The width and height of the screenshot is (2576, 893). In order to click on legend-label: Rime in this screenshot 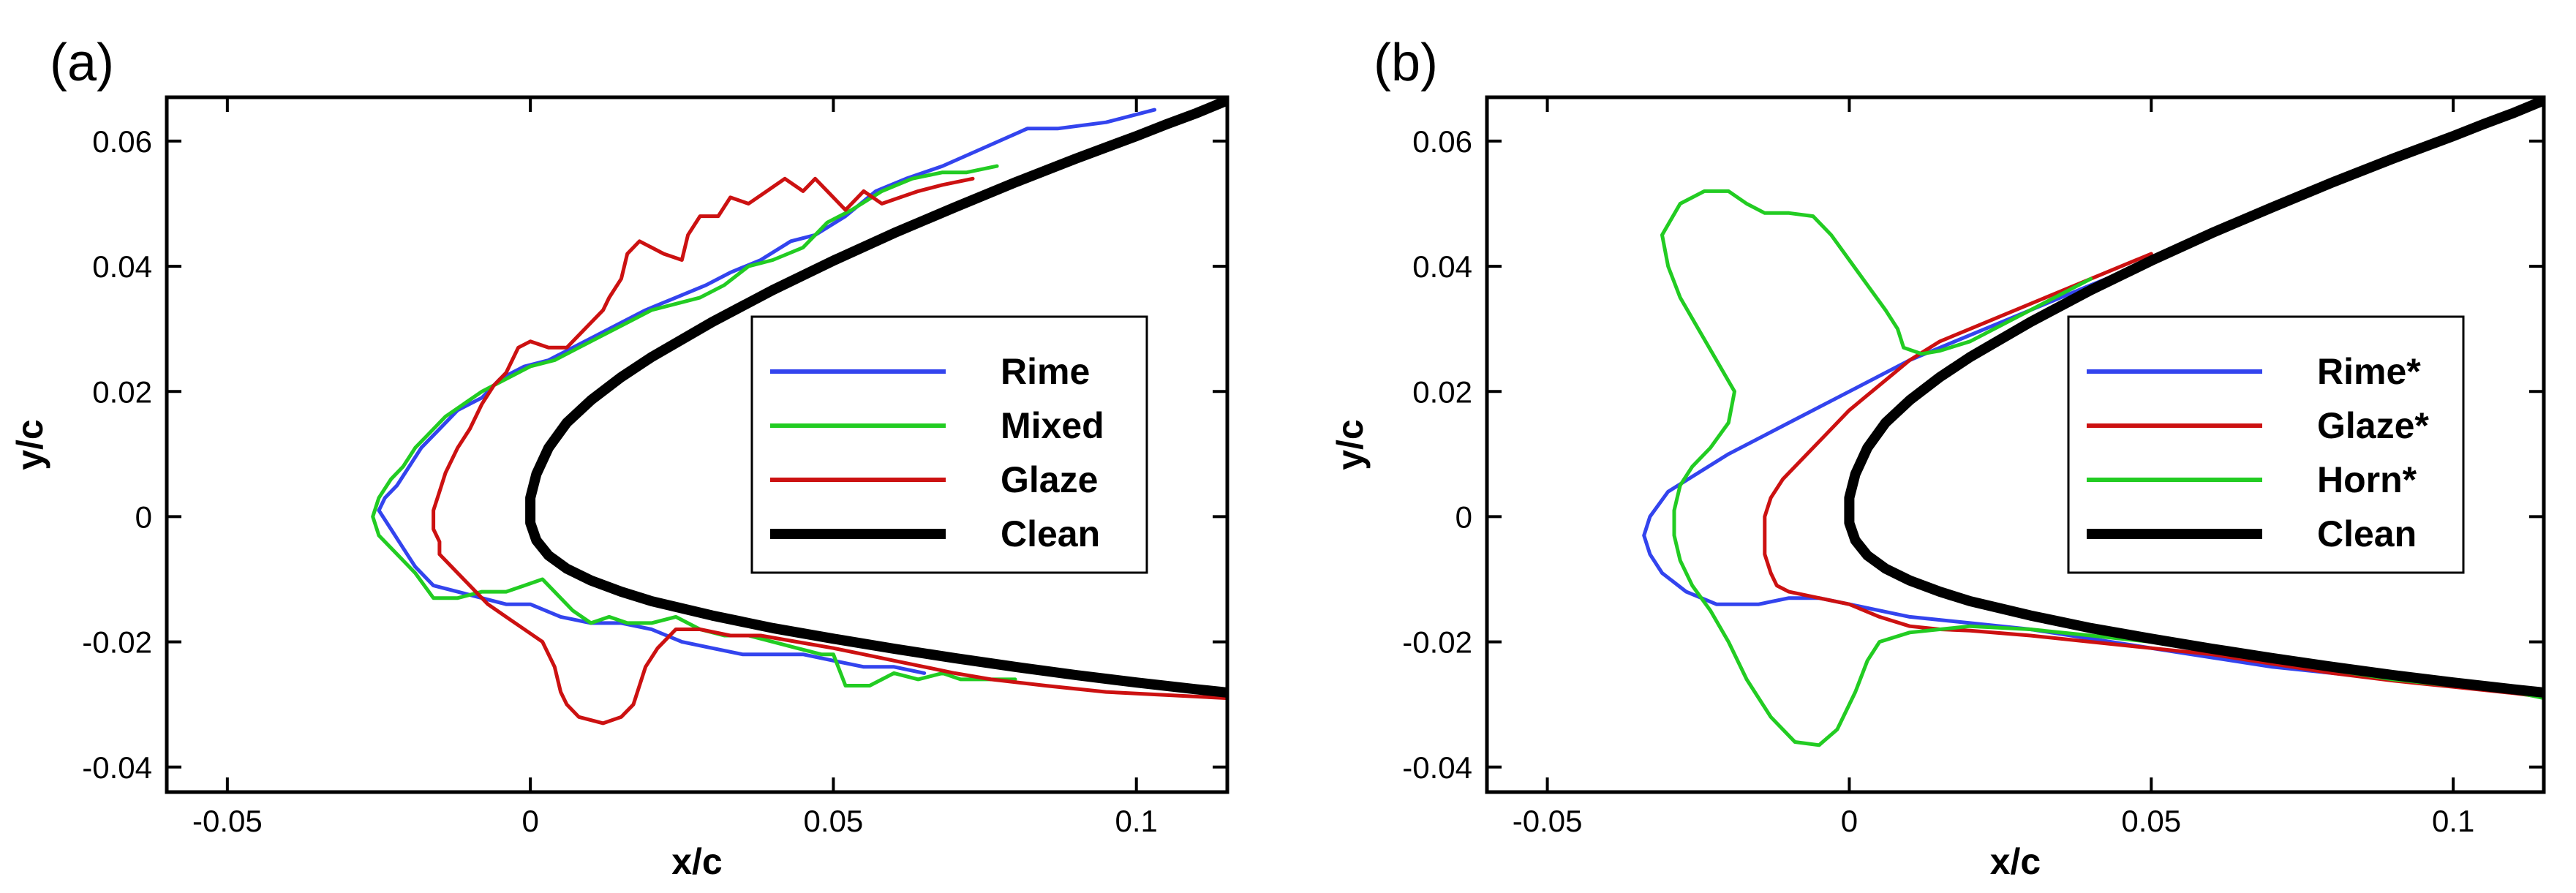, I will do `click(1045, 372)`.